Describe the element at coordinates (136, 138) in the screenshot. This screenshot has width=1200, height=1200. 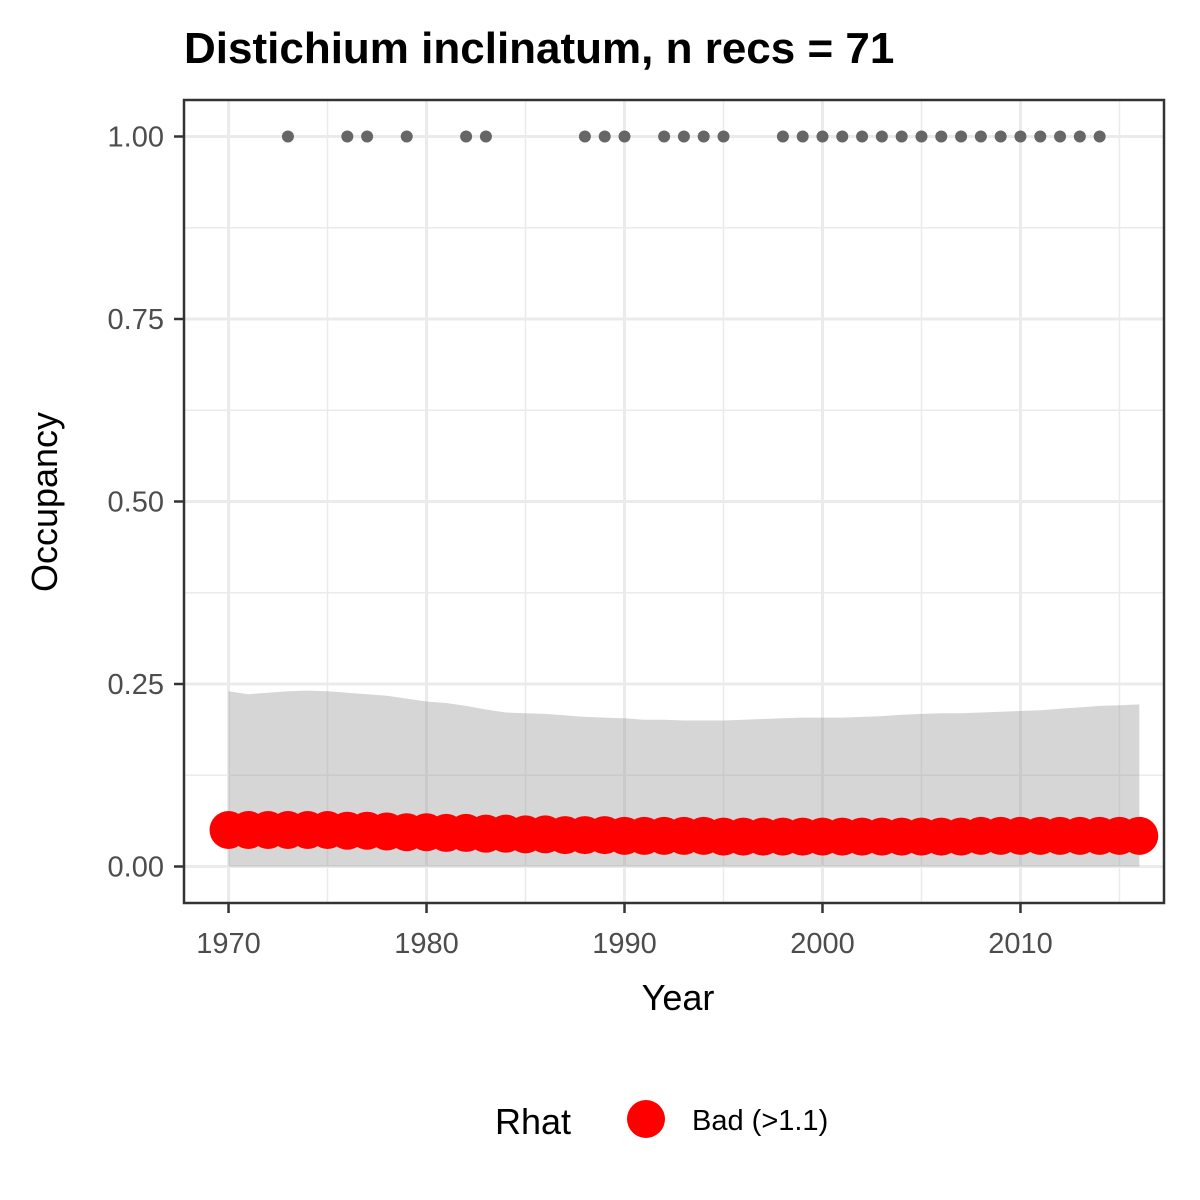
I see `y-tick-label: 1.00` at that location.